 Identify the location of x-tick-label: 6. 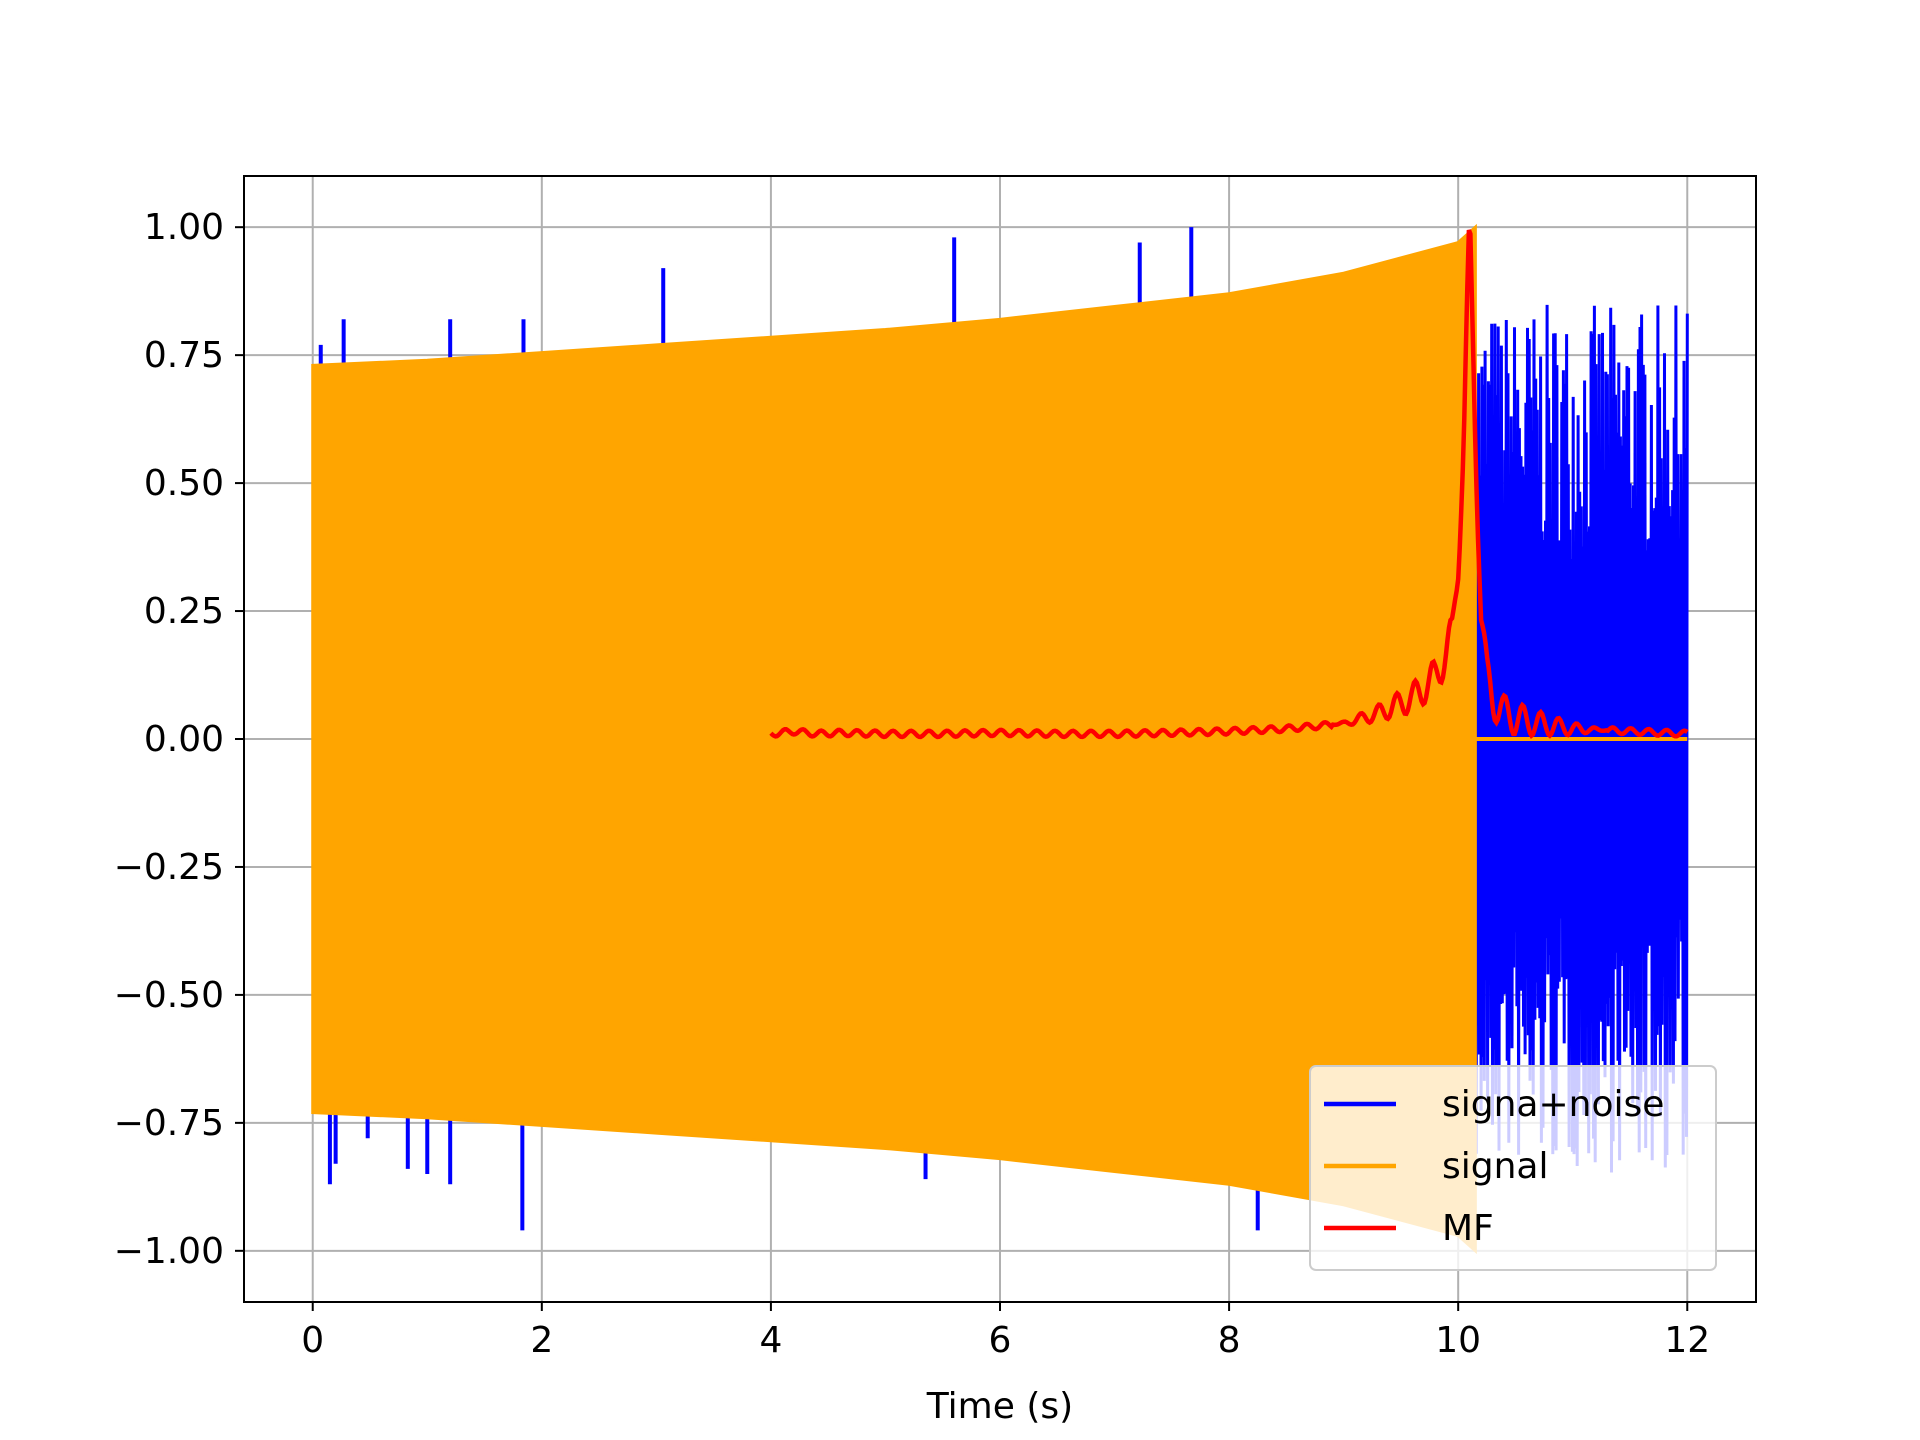
(1000, 1340).